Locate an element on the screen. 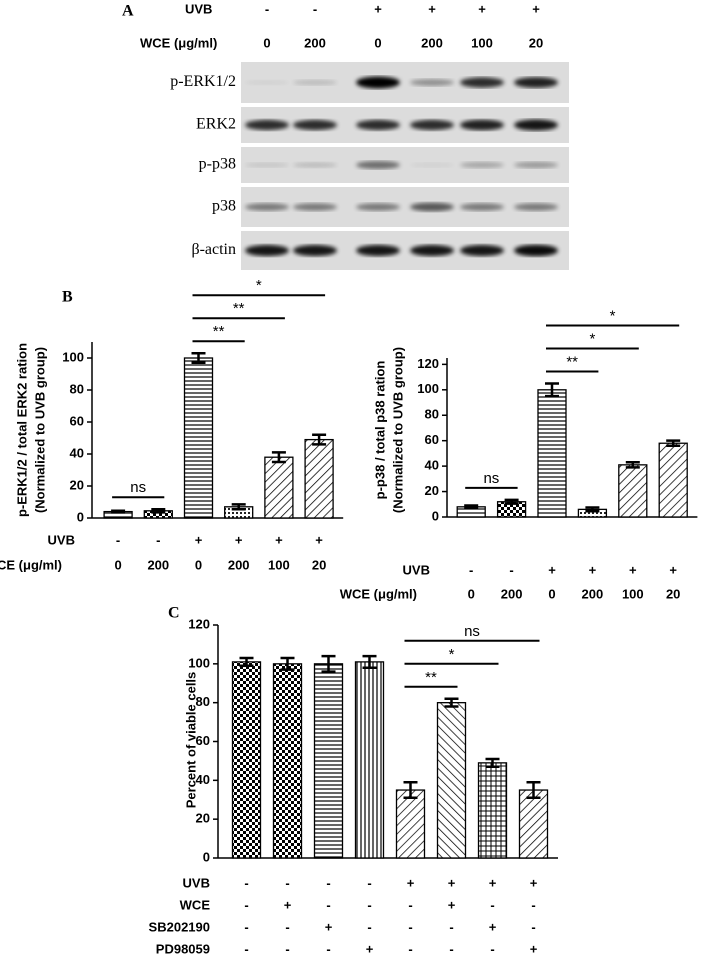  condition-label: UVB is located at coordinates (196, 882).